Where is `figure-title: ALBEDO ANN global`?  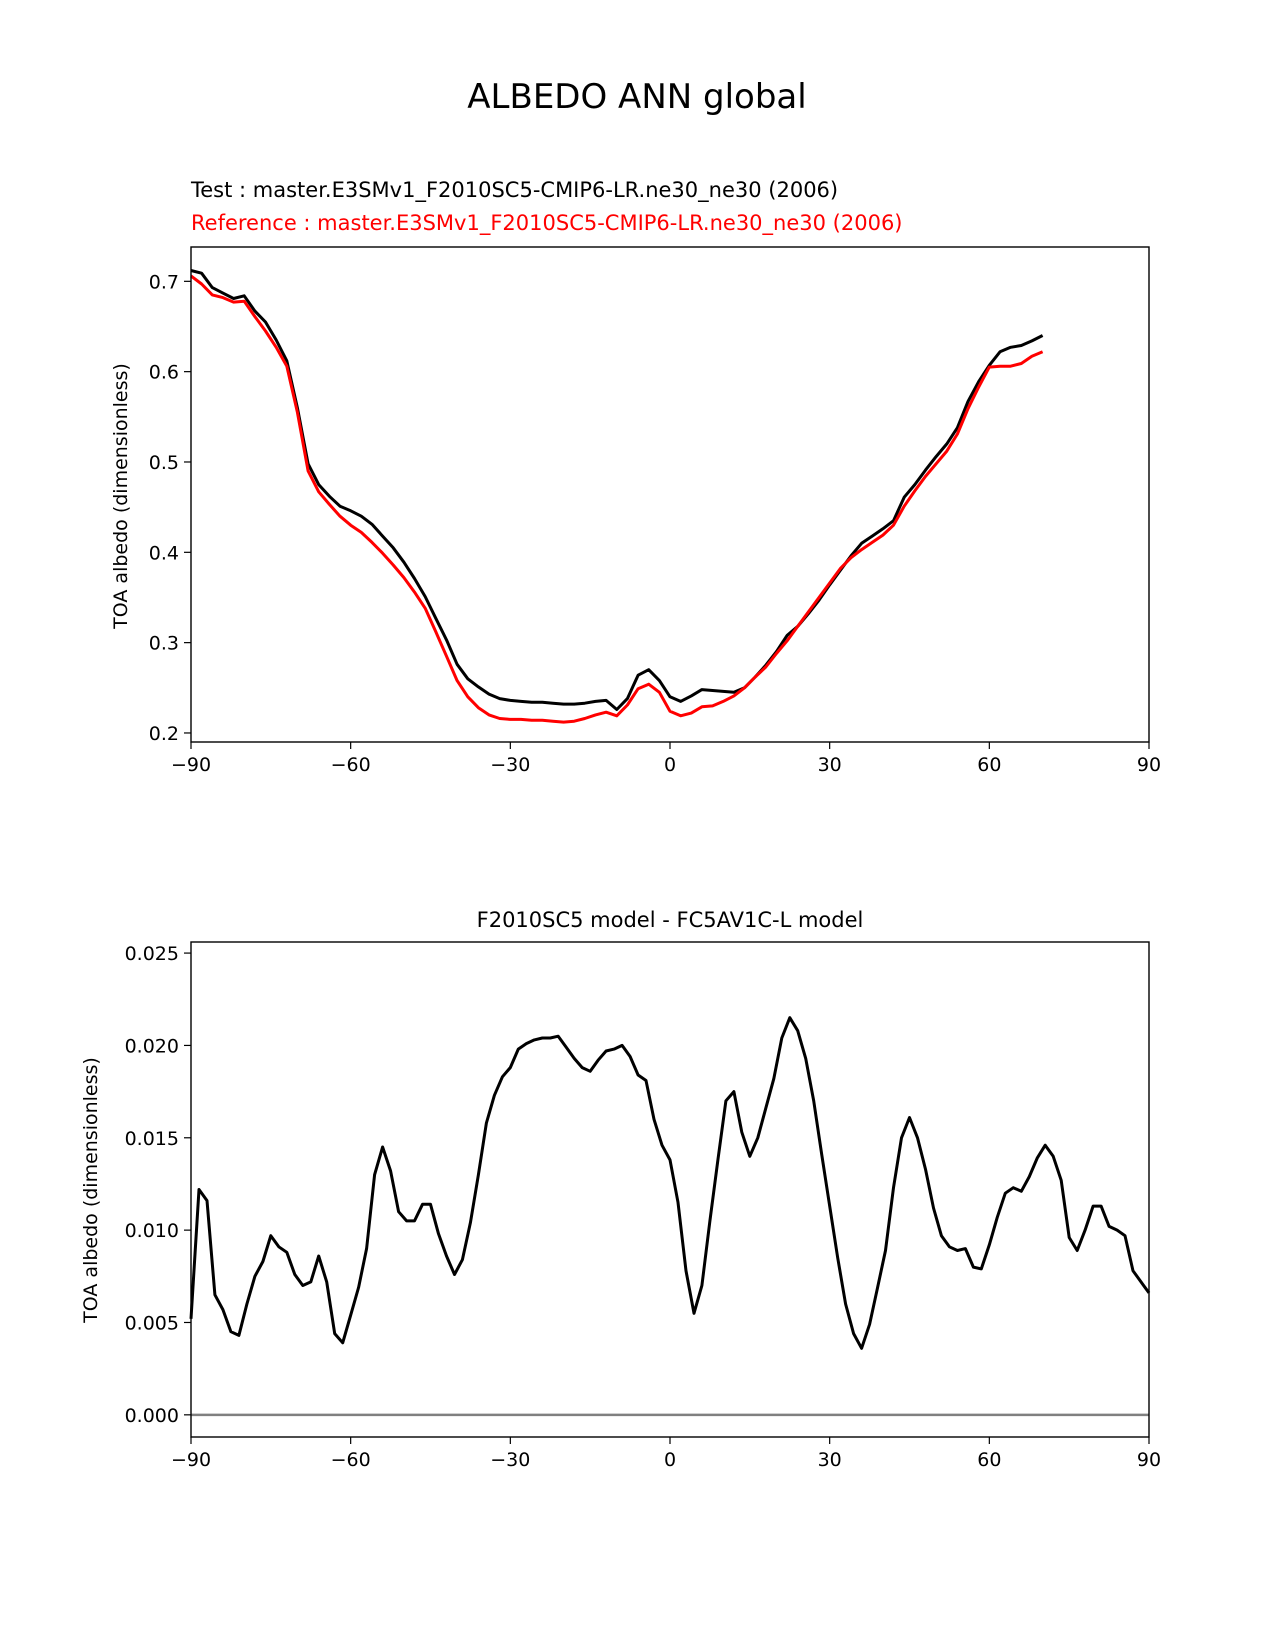 figure-title: ALBEDO ANN global is located at coordinates (636, 97).